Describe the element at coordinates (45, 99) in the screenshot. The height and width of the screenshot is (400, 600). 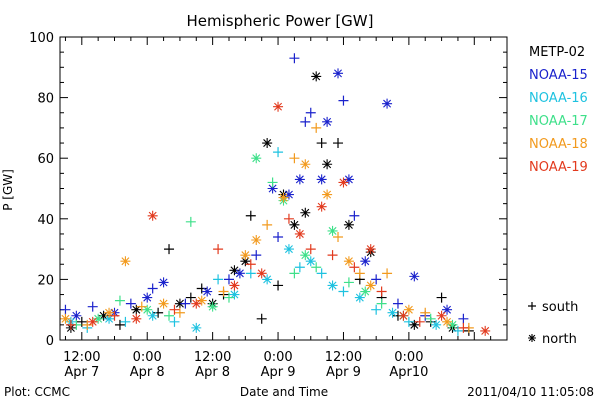
I see `y-tick-label: 80` at that location.